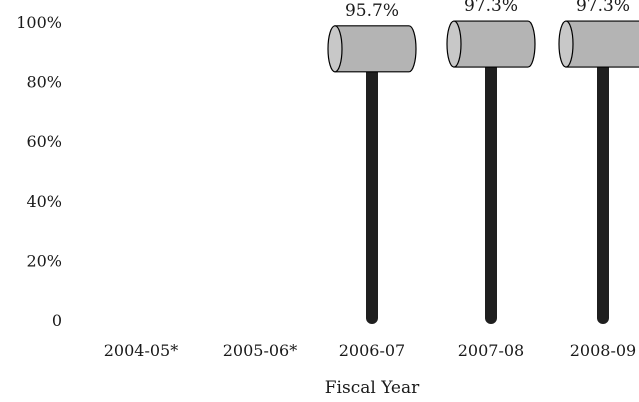 This screenshot has height=402, width=639. Describe the element at coordinates (603, 350) in the screenshot. I see `x-tick-label: 2008-09` at that location.